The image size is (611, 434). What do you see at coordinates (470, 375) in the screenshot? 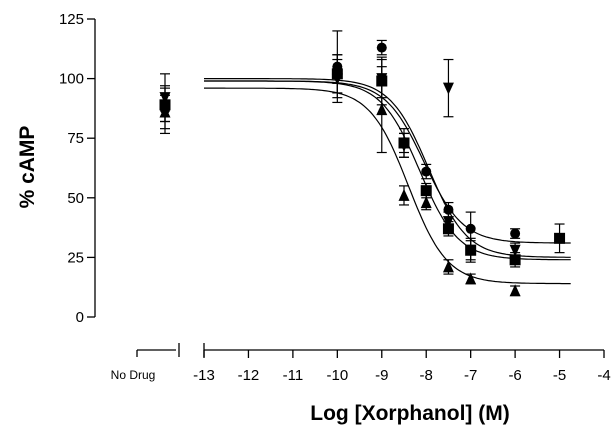
I see `x-tick-label: -7` at bounding box center [470, 375].